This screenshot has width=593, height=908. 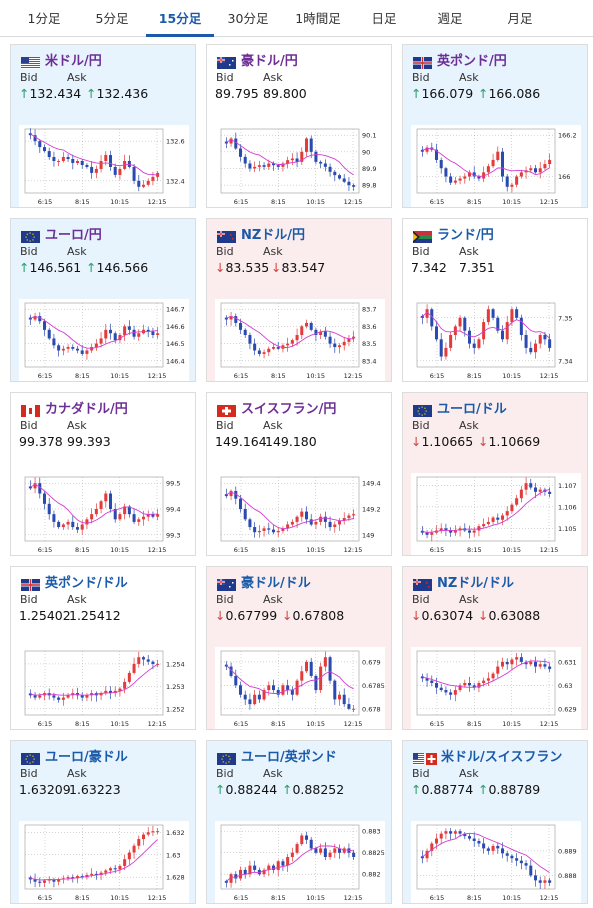 I want to click on candlestick-chart: 6:15 8:15 10:15 12:15 0.883 0.8825 0.882, so click(x=302, y=863).